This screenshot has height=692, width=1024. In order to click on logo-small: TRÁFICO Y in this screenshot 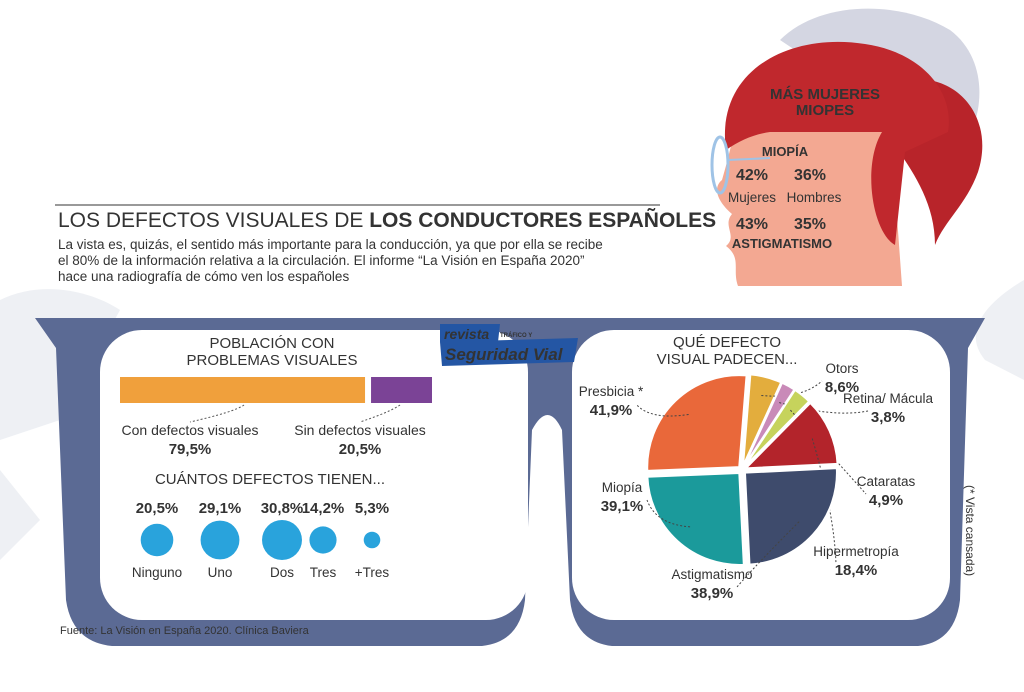, I will do `click(516, 335)`.